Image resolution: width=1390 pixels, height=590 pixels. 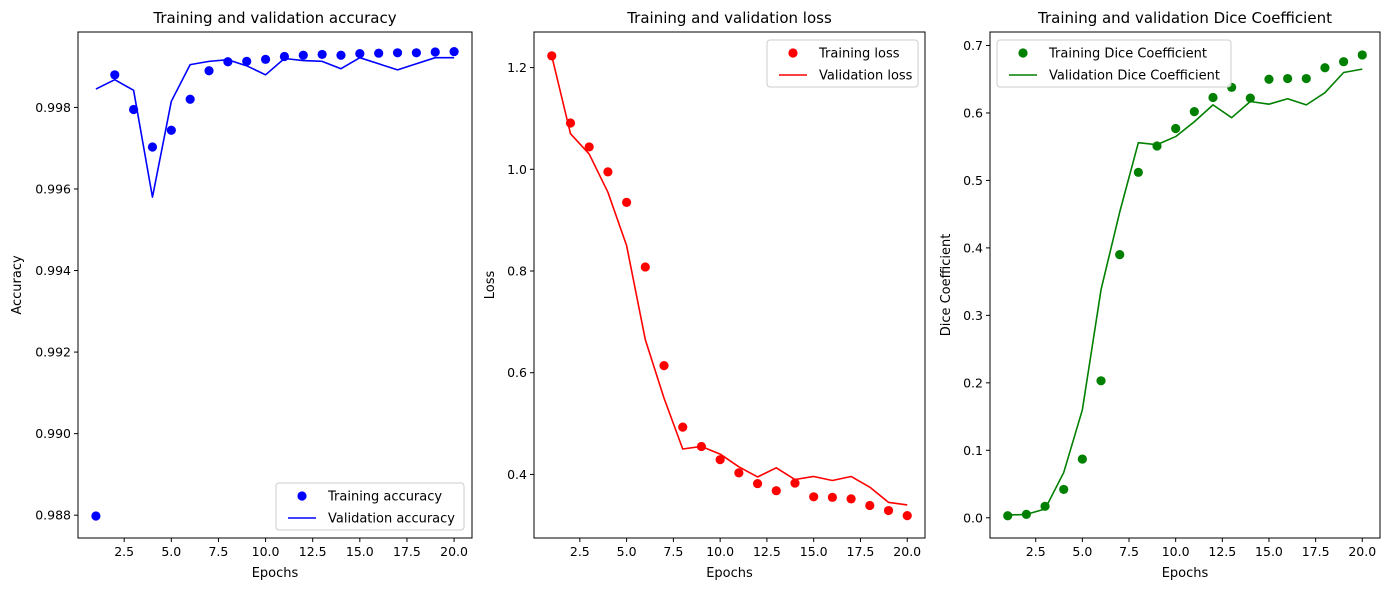 What do you see at coordinates (1185, 573) in the screenshot?
I see `dice-x-axis-label: Epochs` at bounding box center [1185, 573].